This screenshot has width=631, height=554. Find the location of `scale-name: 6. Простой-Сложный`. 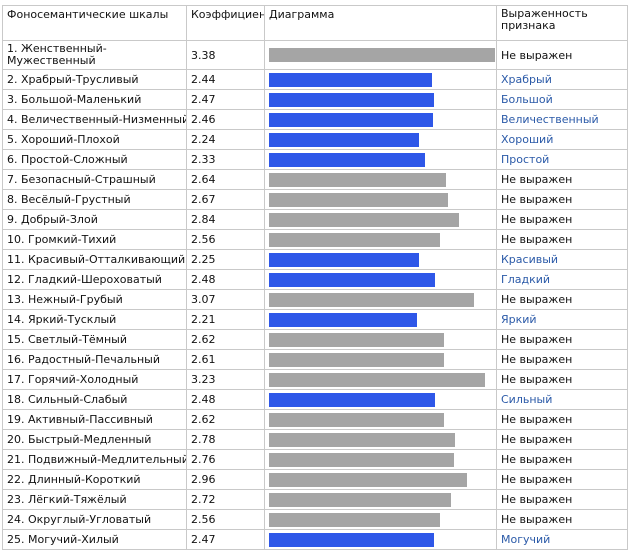

scale-name: 6. Простой-Сложный is located at coordinates (94, 159).